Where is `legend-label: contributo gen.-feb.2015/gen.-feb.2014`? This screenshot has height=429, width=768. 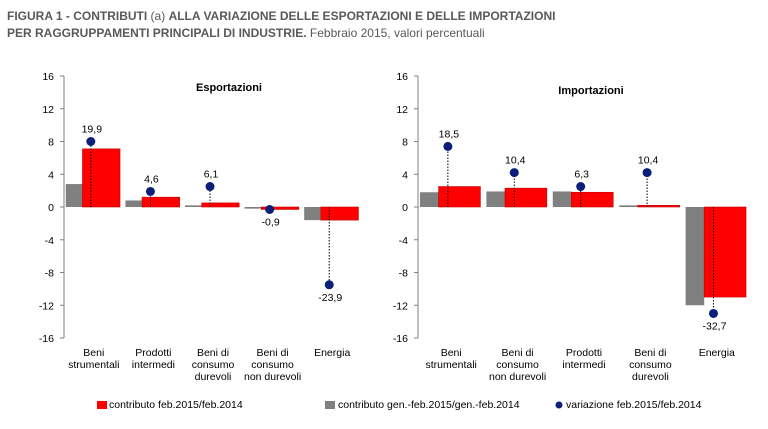 legend-label: contributo gen.-feb.2015/gen.-feb.2014 is located at coordinates (429, 405).